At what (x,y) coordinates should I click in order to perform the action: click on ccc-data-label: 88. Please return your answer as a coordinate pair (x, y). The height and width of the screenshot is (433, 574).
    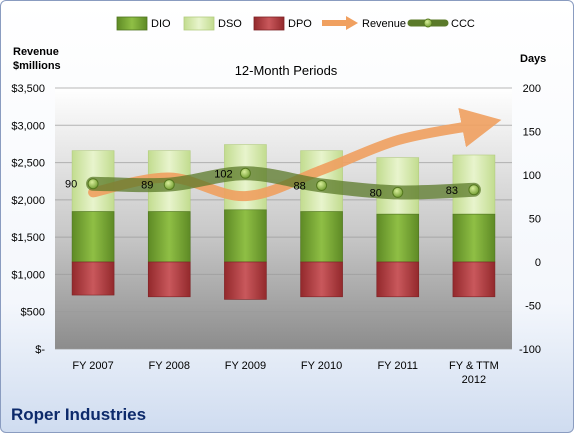
    Looking at the image, I should click on (299, 186).